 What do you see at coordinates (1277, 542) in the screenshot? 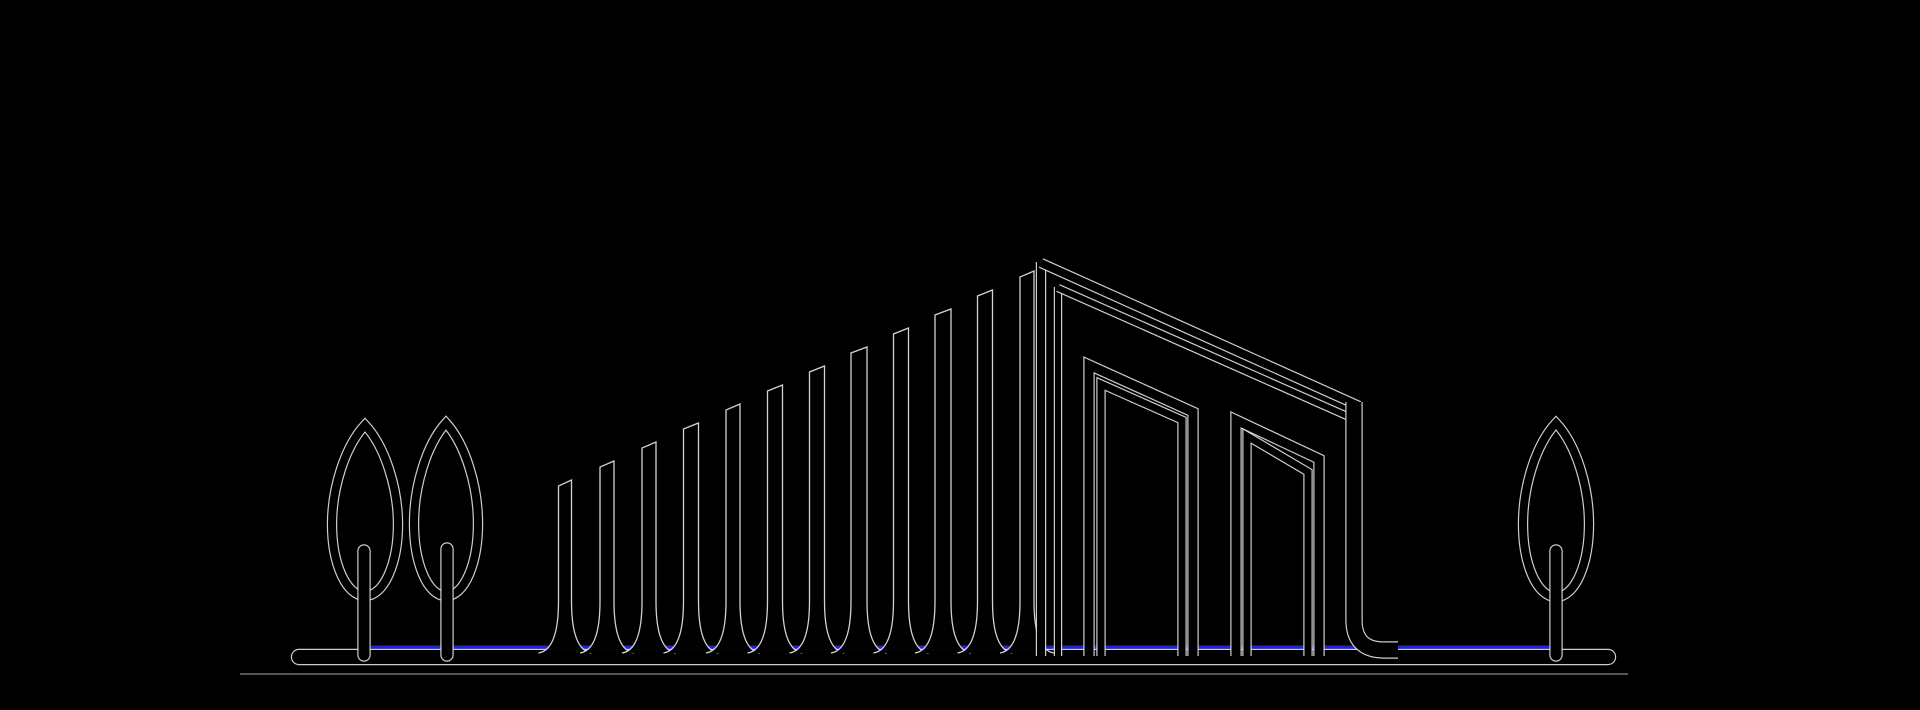
I see `door-right-inner-frame` at bounding box center [1277, 542].